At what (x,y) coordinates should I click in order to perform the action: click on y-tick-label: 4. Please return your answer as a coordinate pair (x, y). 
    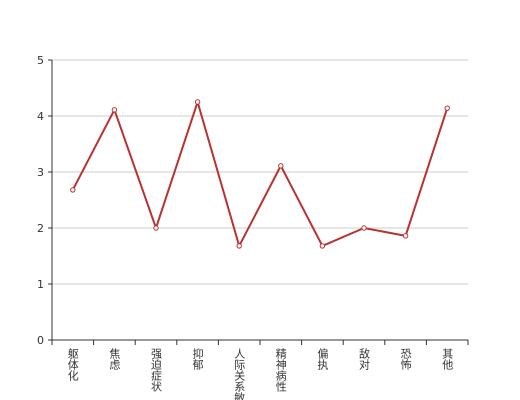
    Looking at the image, I should click on (40, 116).